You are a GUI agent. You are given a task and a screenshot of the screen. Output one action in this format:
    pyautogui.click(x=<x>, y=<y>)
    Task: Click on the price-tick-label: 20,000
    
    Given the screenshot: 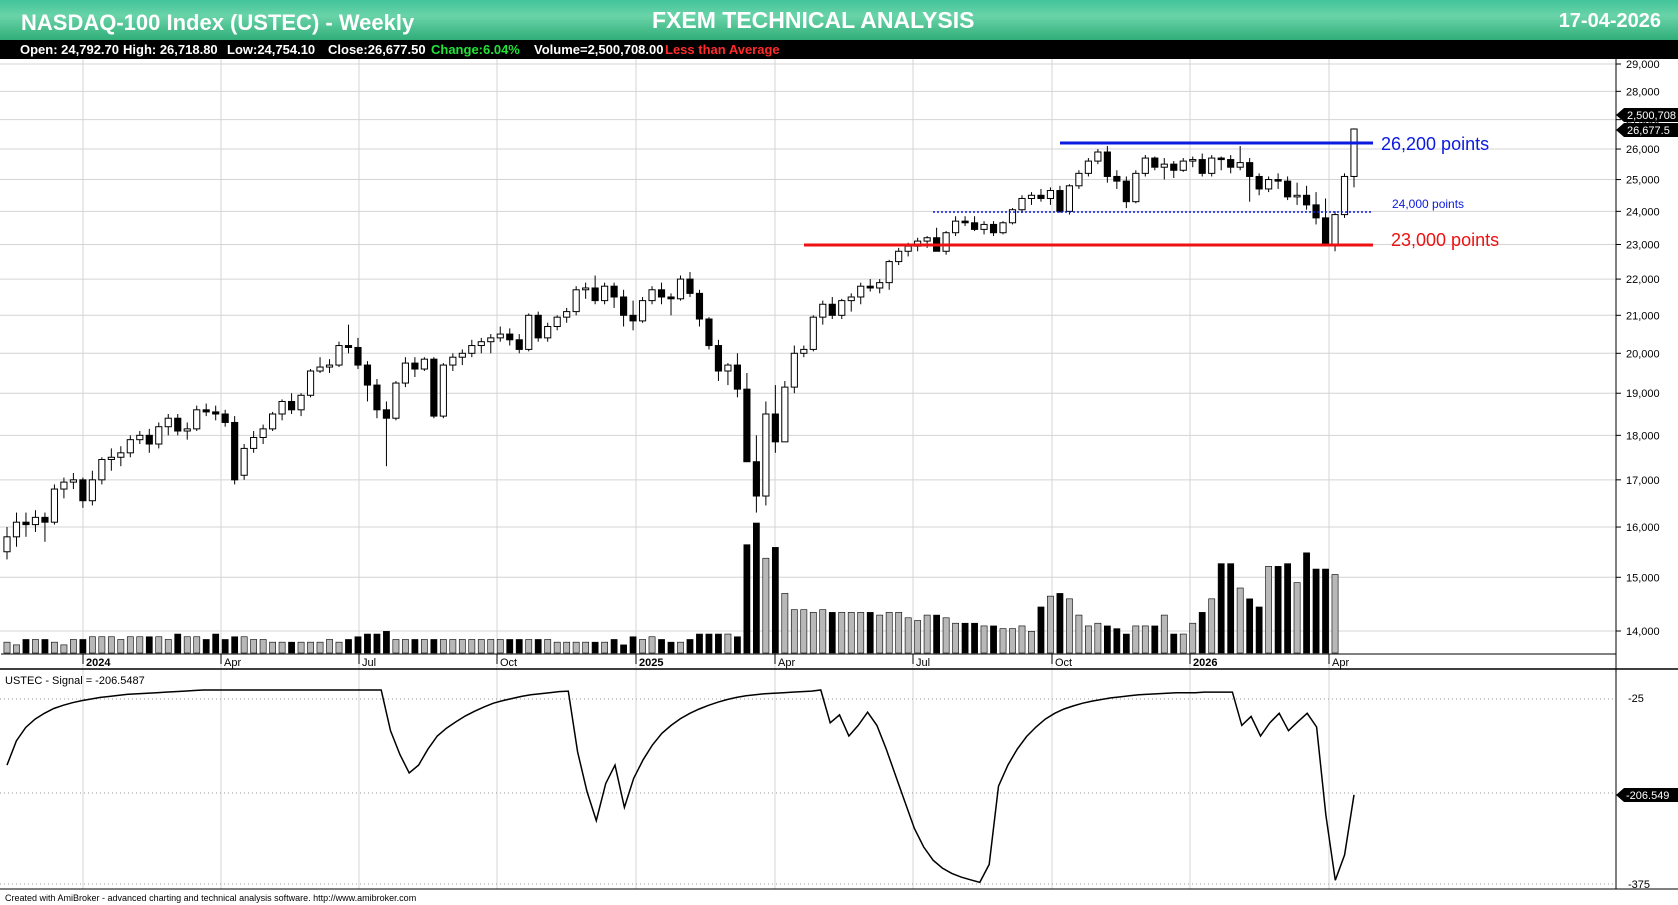 What is the action you would take?
    pyautogui.click(x=1643, y=354)
    